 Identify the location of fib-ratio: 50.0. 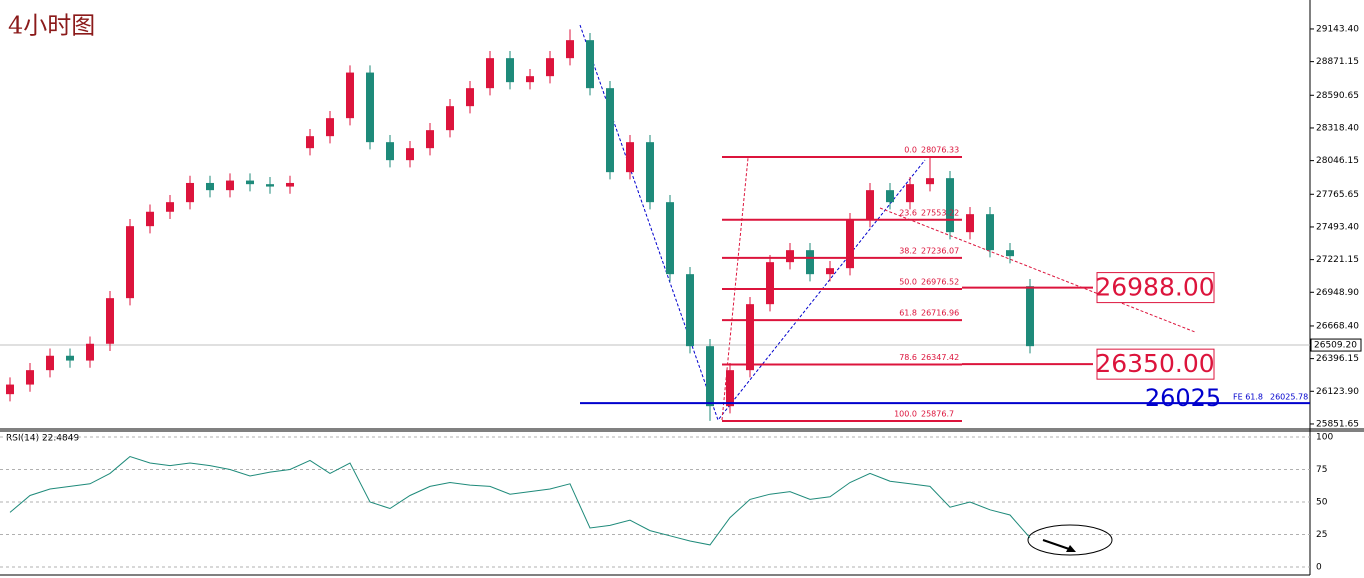
(908, 281).